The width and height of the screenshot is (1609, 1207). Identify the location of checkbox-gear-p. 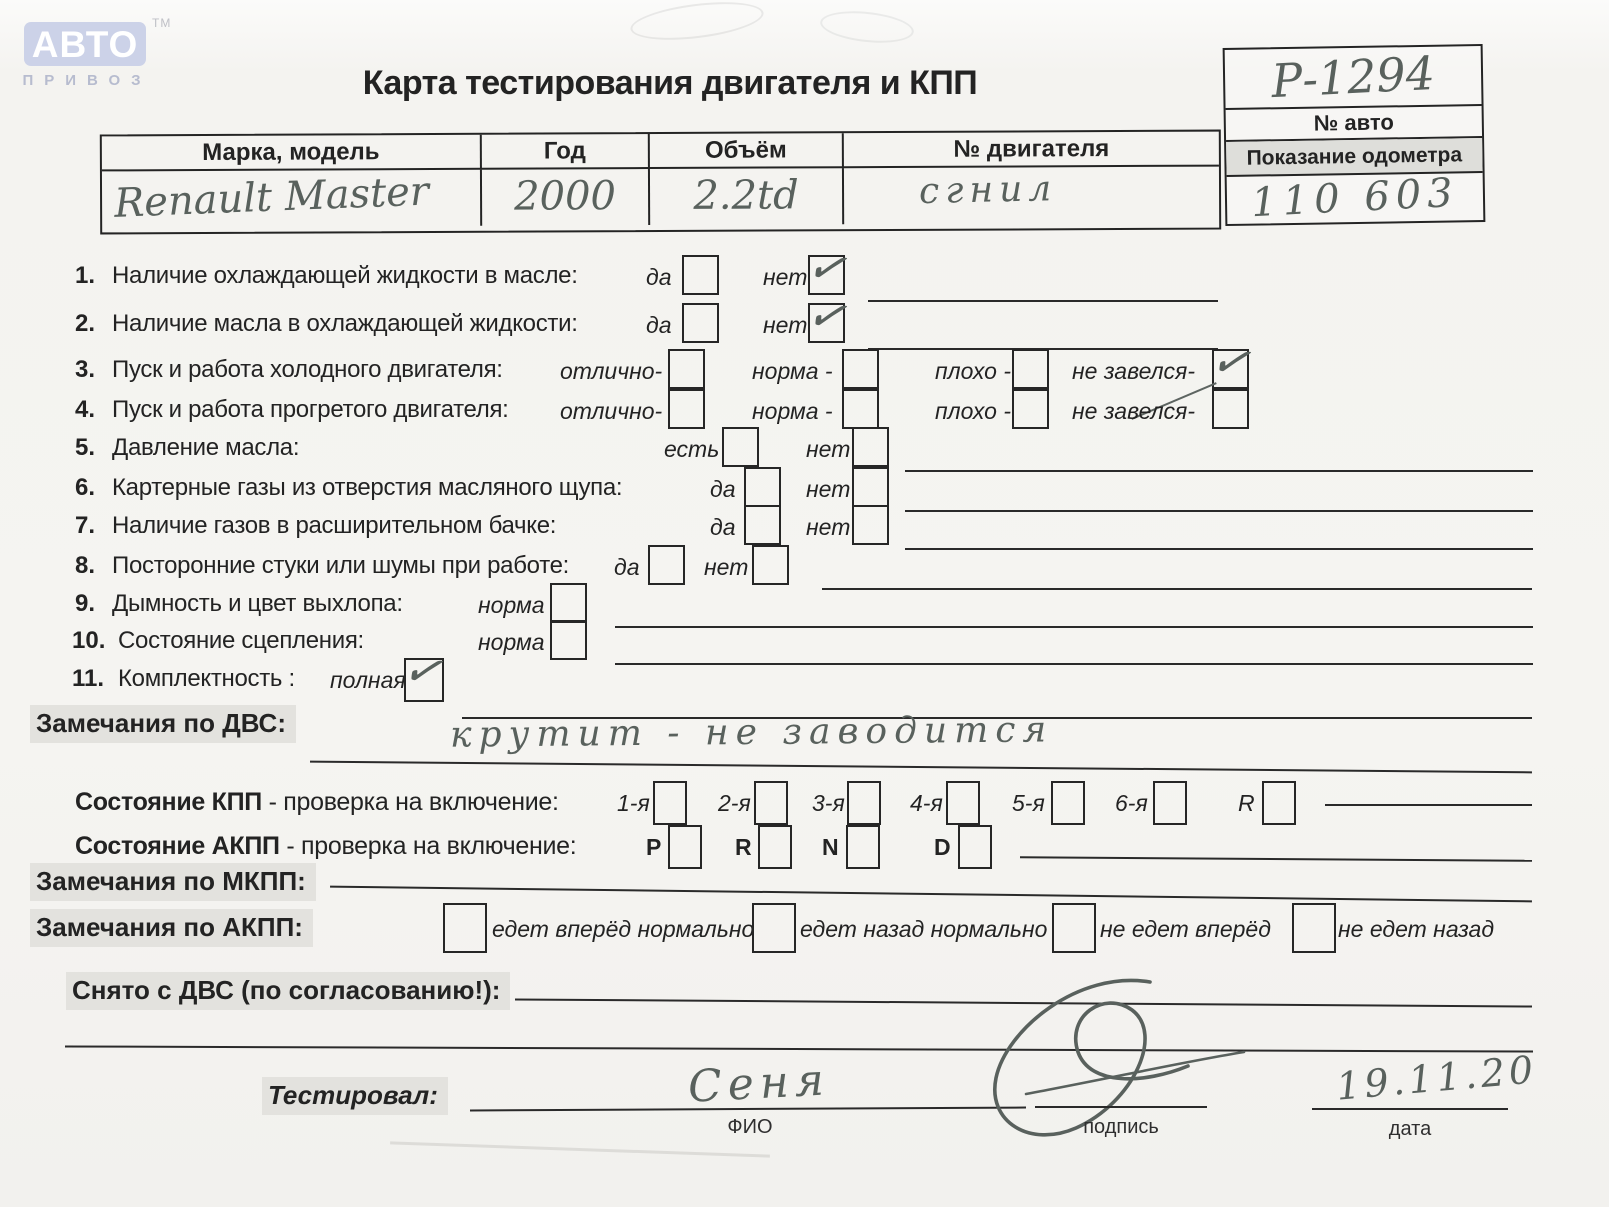
(685, 847).